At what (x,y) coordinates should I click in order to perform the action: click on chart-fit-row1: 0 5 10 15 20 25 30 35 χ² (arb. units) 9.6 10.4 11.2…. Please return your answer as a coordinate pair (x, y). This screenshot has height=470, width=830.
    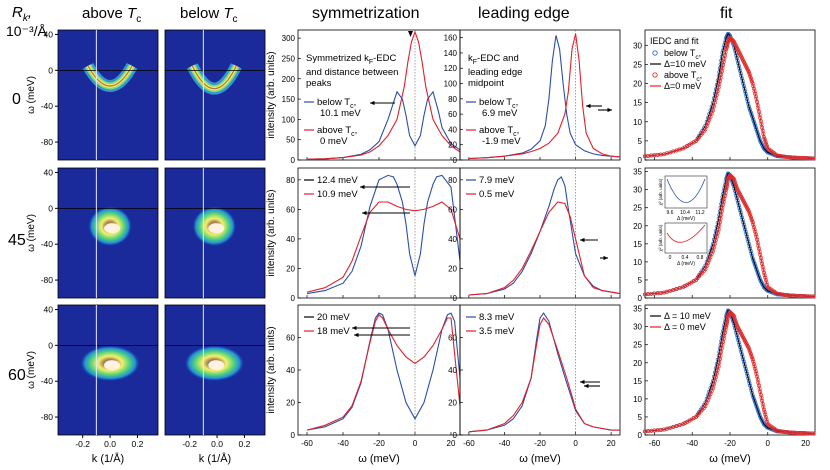
    Looking at the image, I should click on (724, 235).